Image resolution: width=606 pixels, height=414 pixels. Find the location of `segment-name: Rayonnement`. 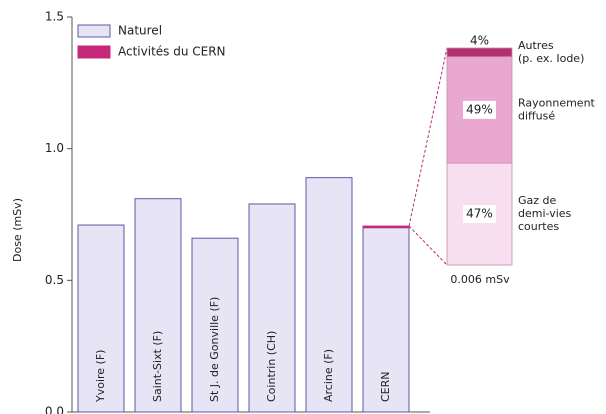

segment-name: Rayonnement is located at coordinates (557, 102).